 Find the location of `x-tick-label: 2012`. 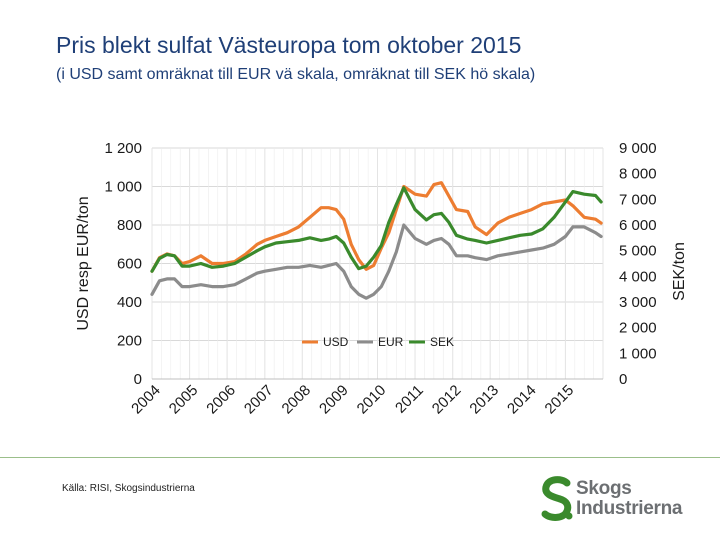

x-tick-label: 2012 is located at coordinates (447, 400).